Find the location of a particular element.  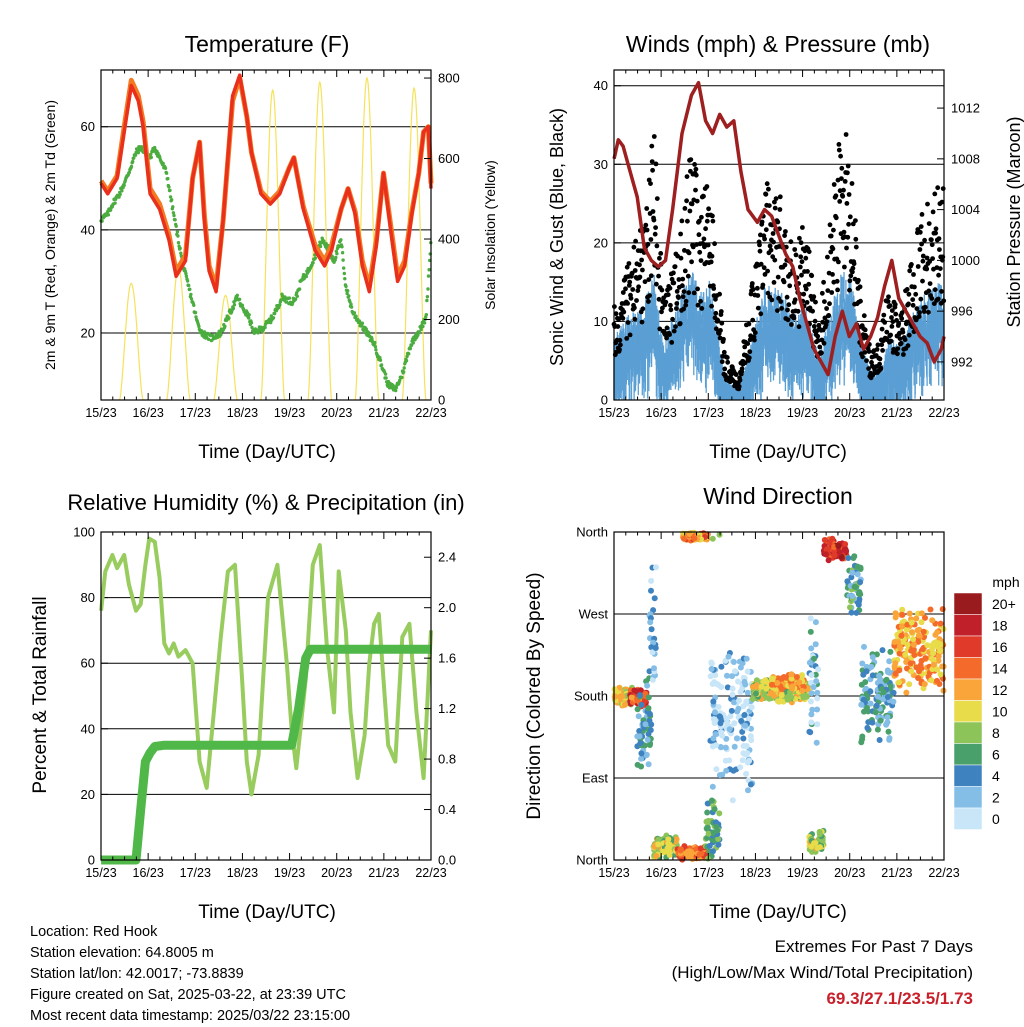

temperature-x-tick-label: 20/23 is located at coordinates (336, 413).